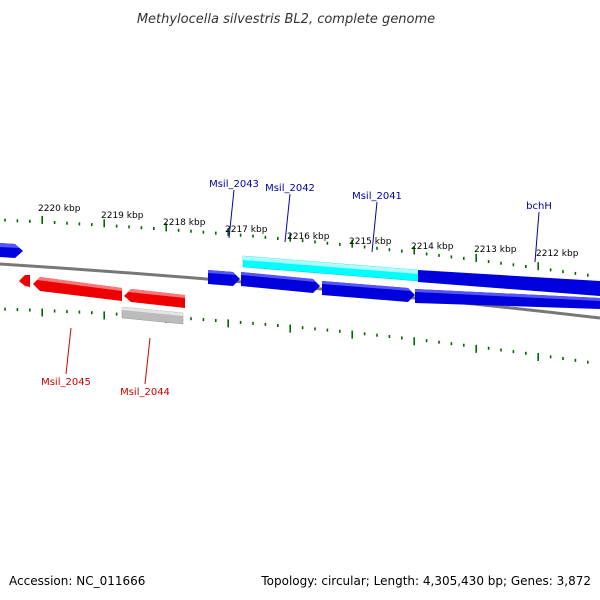  I want to click on reverse-gene-msil-2044, so click(154, 298).